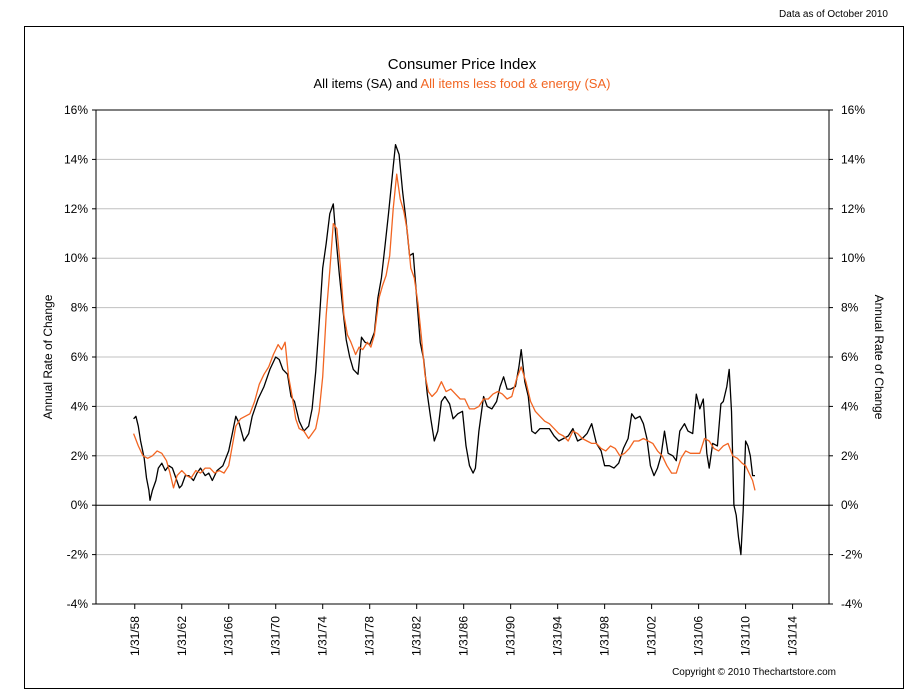  What do you see at coordinates (515, 83) in the screenshot?
I see `subtitle-core: All items less food & energy (SA)` at bounding box center [515, 83].